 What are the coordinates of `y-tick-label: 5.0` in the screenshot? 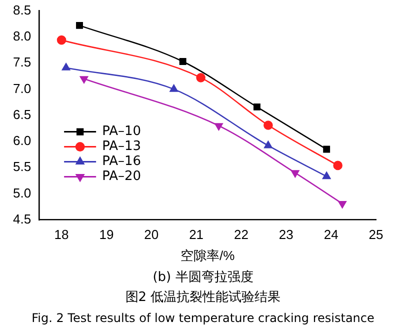 It's located at (22, 192).